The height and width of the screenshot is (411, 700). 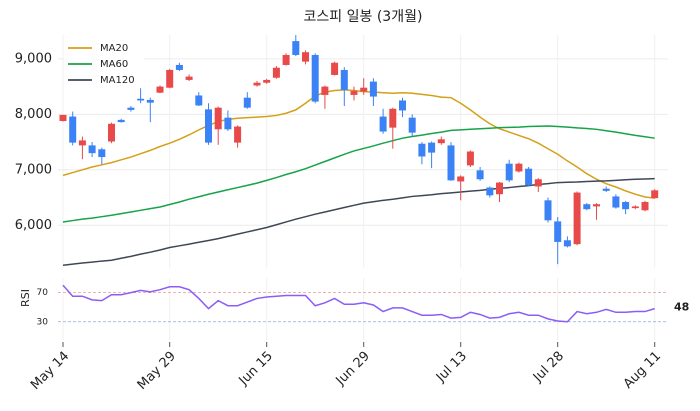 What do you see at coordinates (50, 371) in the screenshot?
I see `x-tick-label: May 14` at bounding box center [50, 371].